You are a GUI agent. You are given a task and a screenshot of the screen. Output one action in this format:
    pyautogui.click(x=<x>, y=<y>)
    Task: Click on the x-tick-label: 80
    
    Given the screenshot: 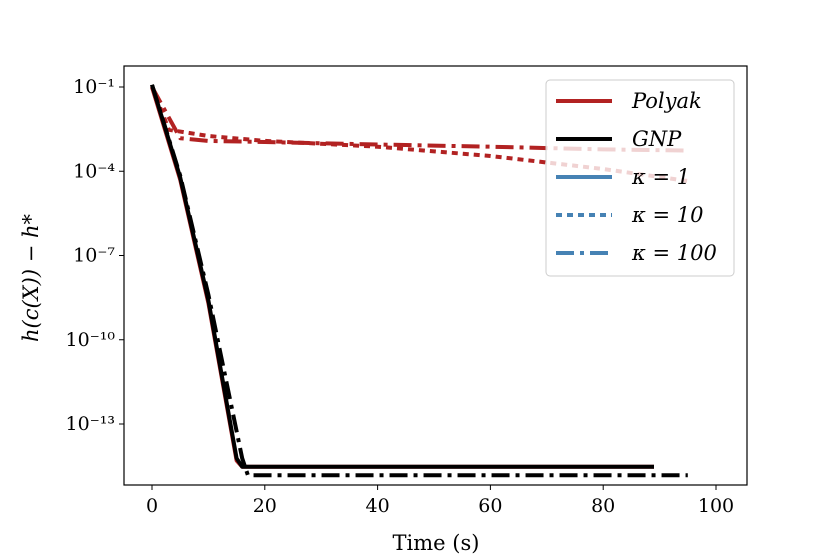 What is the action you would take?
    pyautogui.click(x=603, y=506)
    